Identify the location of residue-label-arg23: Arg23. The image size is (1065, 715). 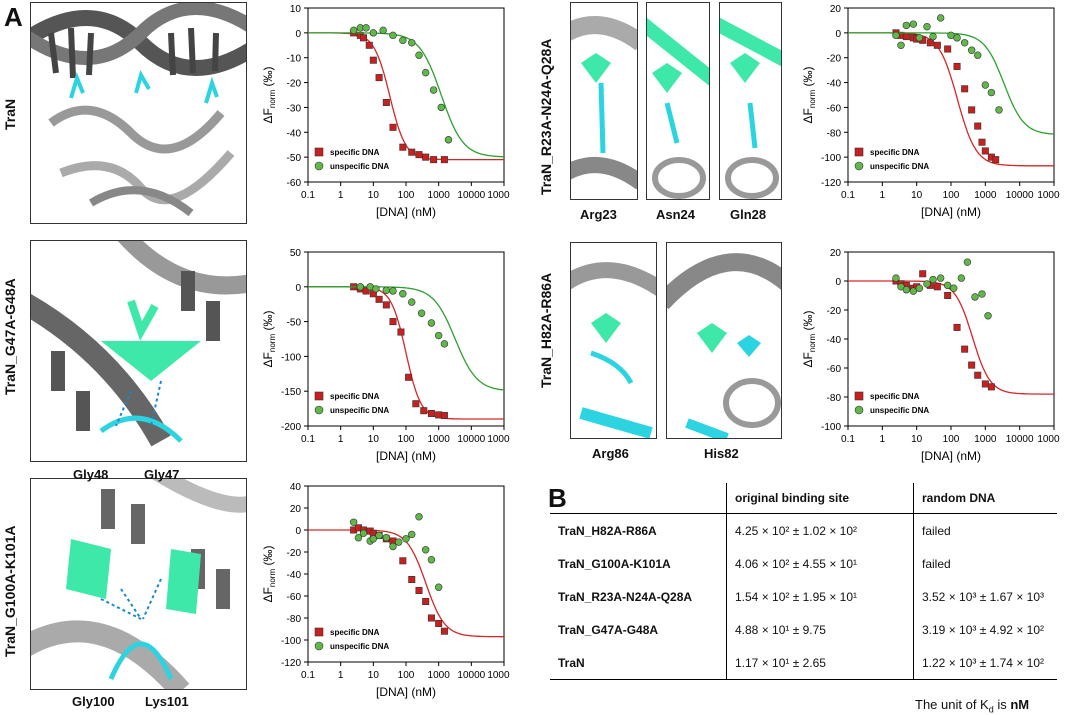
(598, 214).